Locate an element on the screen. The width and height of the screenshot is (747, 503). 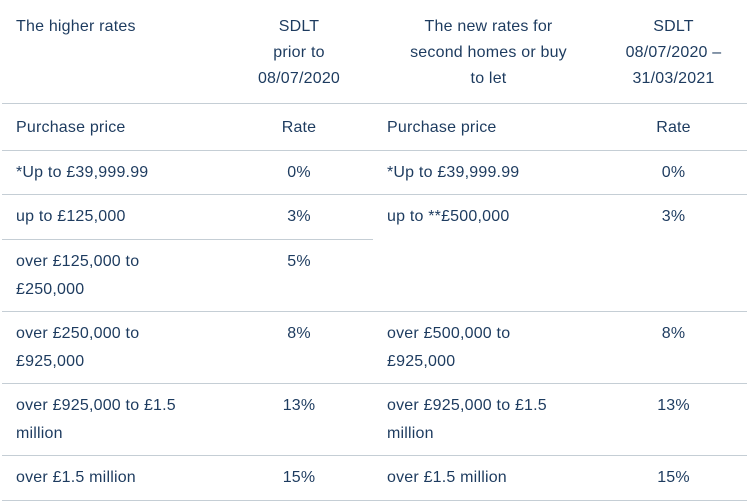
table-row: over £125,000 to £250,000 5% is located at coordinates (374, 275).